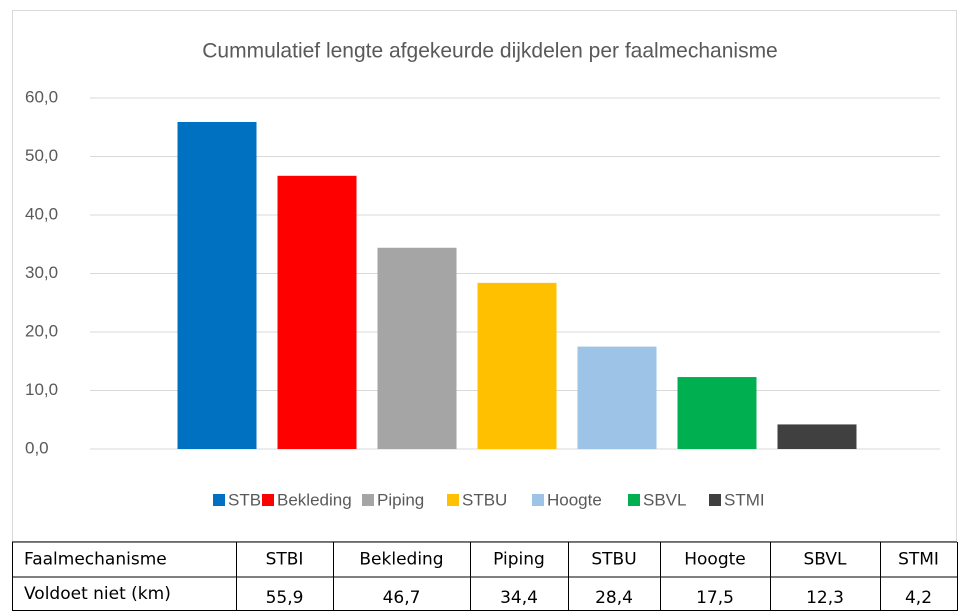 The height and width of the screenshot is (611, 959). I want to click on y-tick-label: 30,0, so click(41, 272).